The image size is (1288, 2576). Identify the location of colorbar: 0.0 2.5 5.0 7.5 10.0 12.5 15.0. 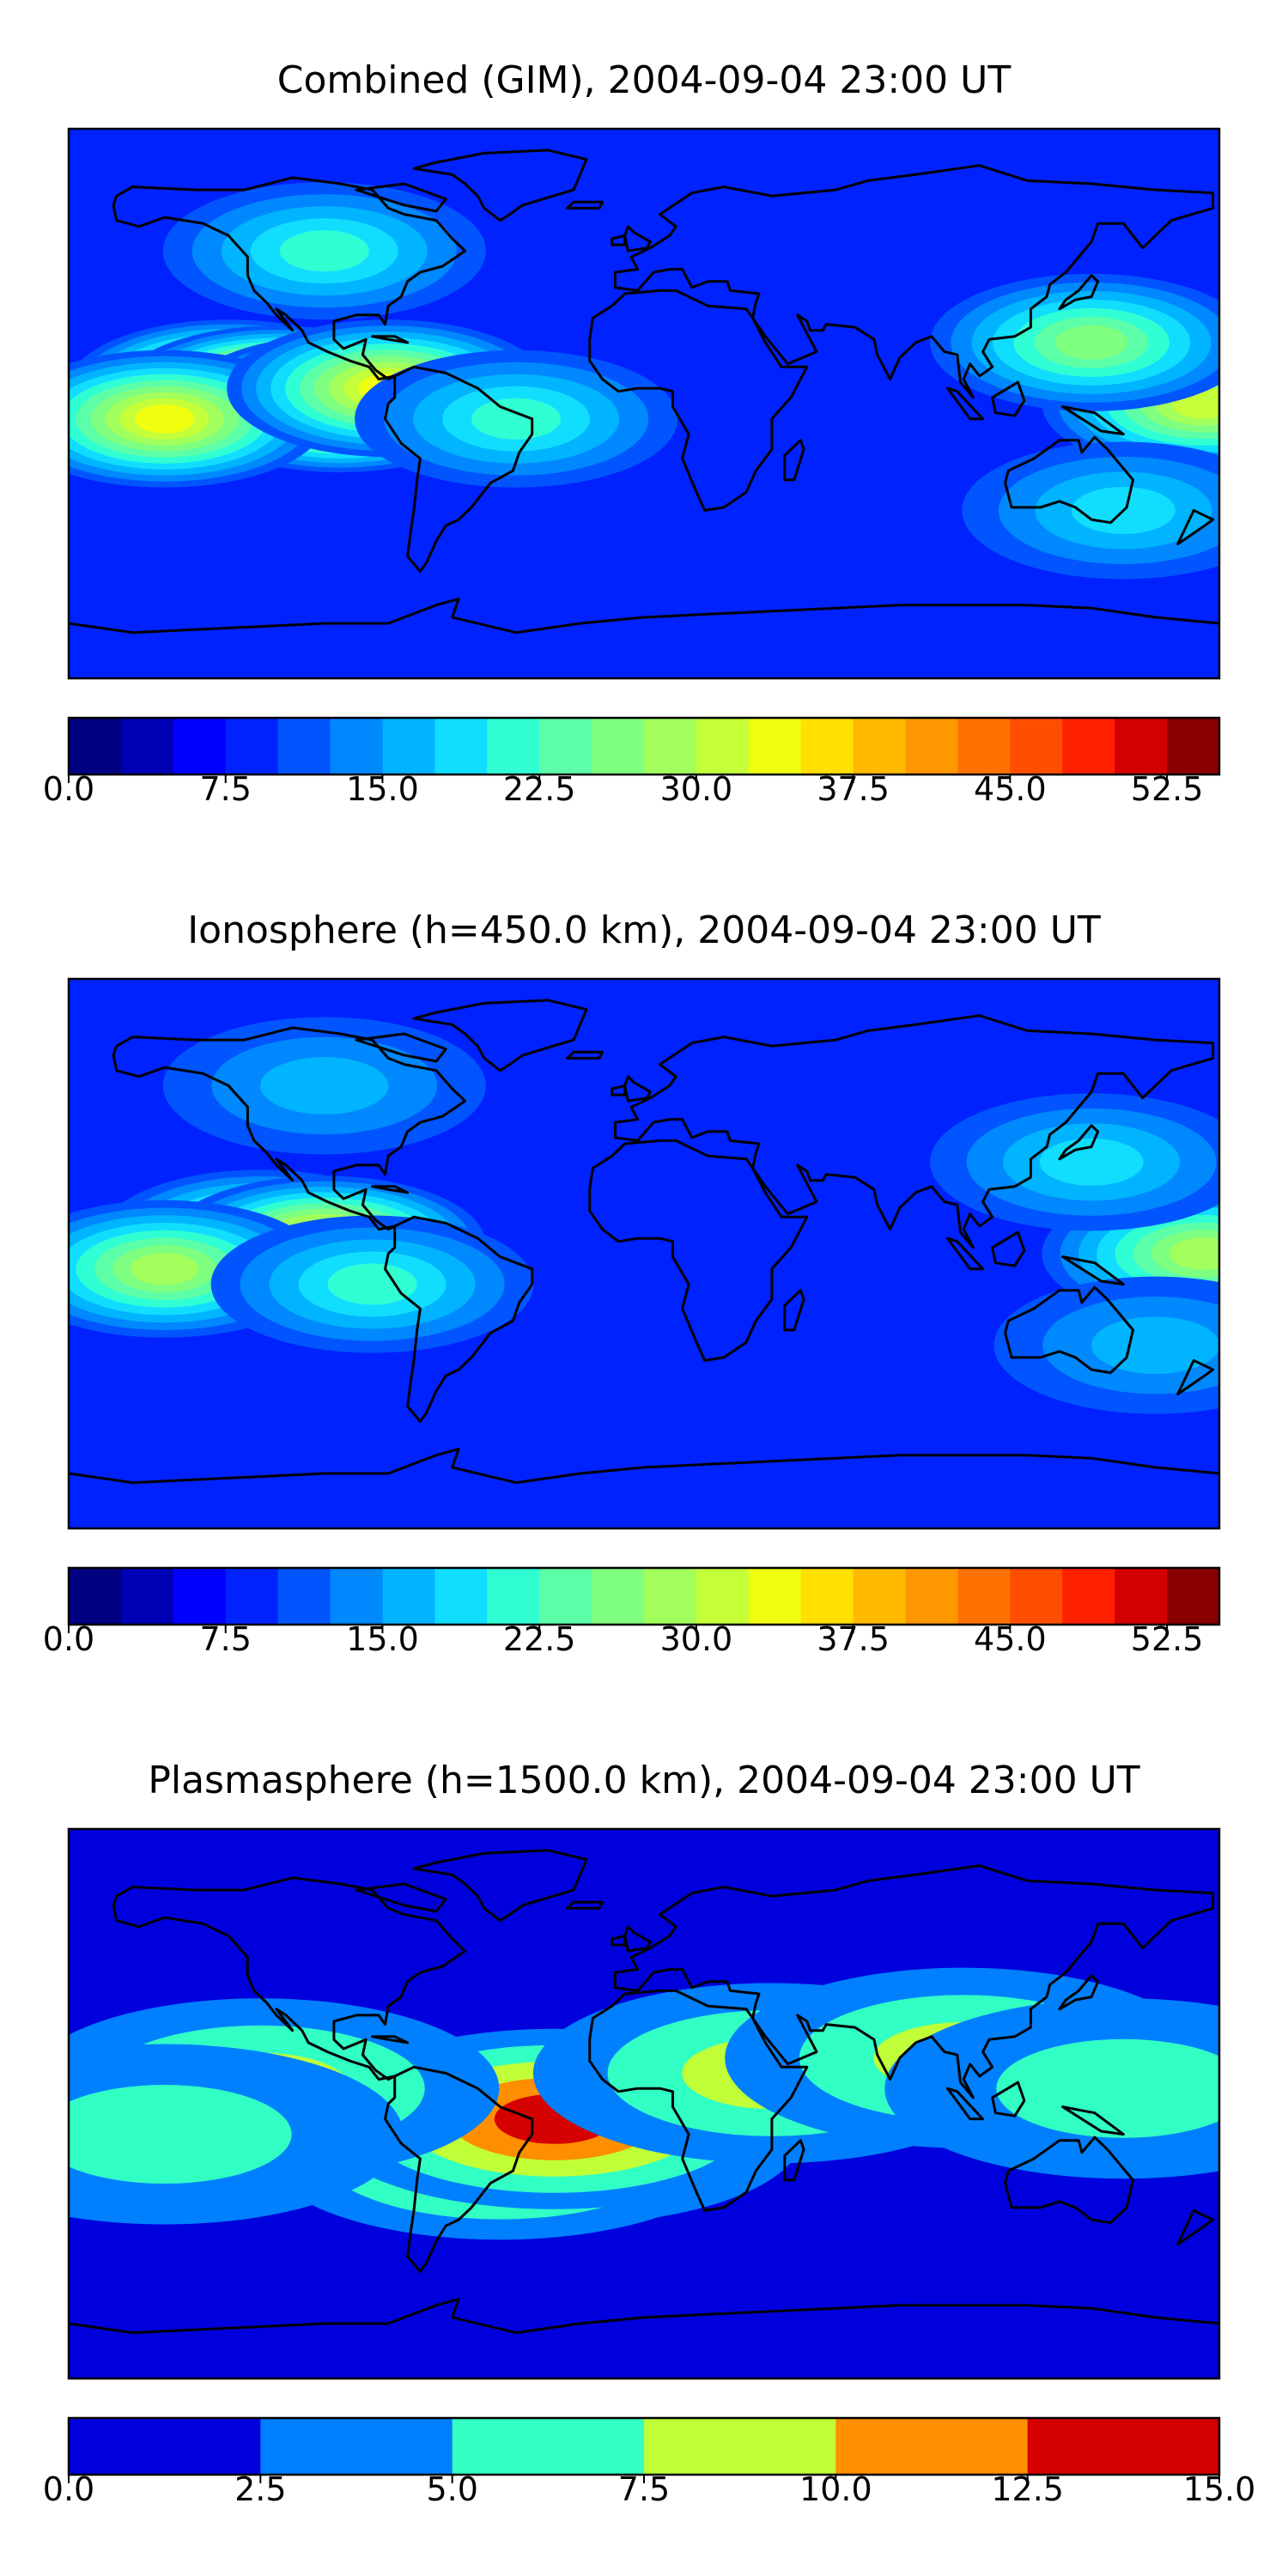
(649, 2462).